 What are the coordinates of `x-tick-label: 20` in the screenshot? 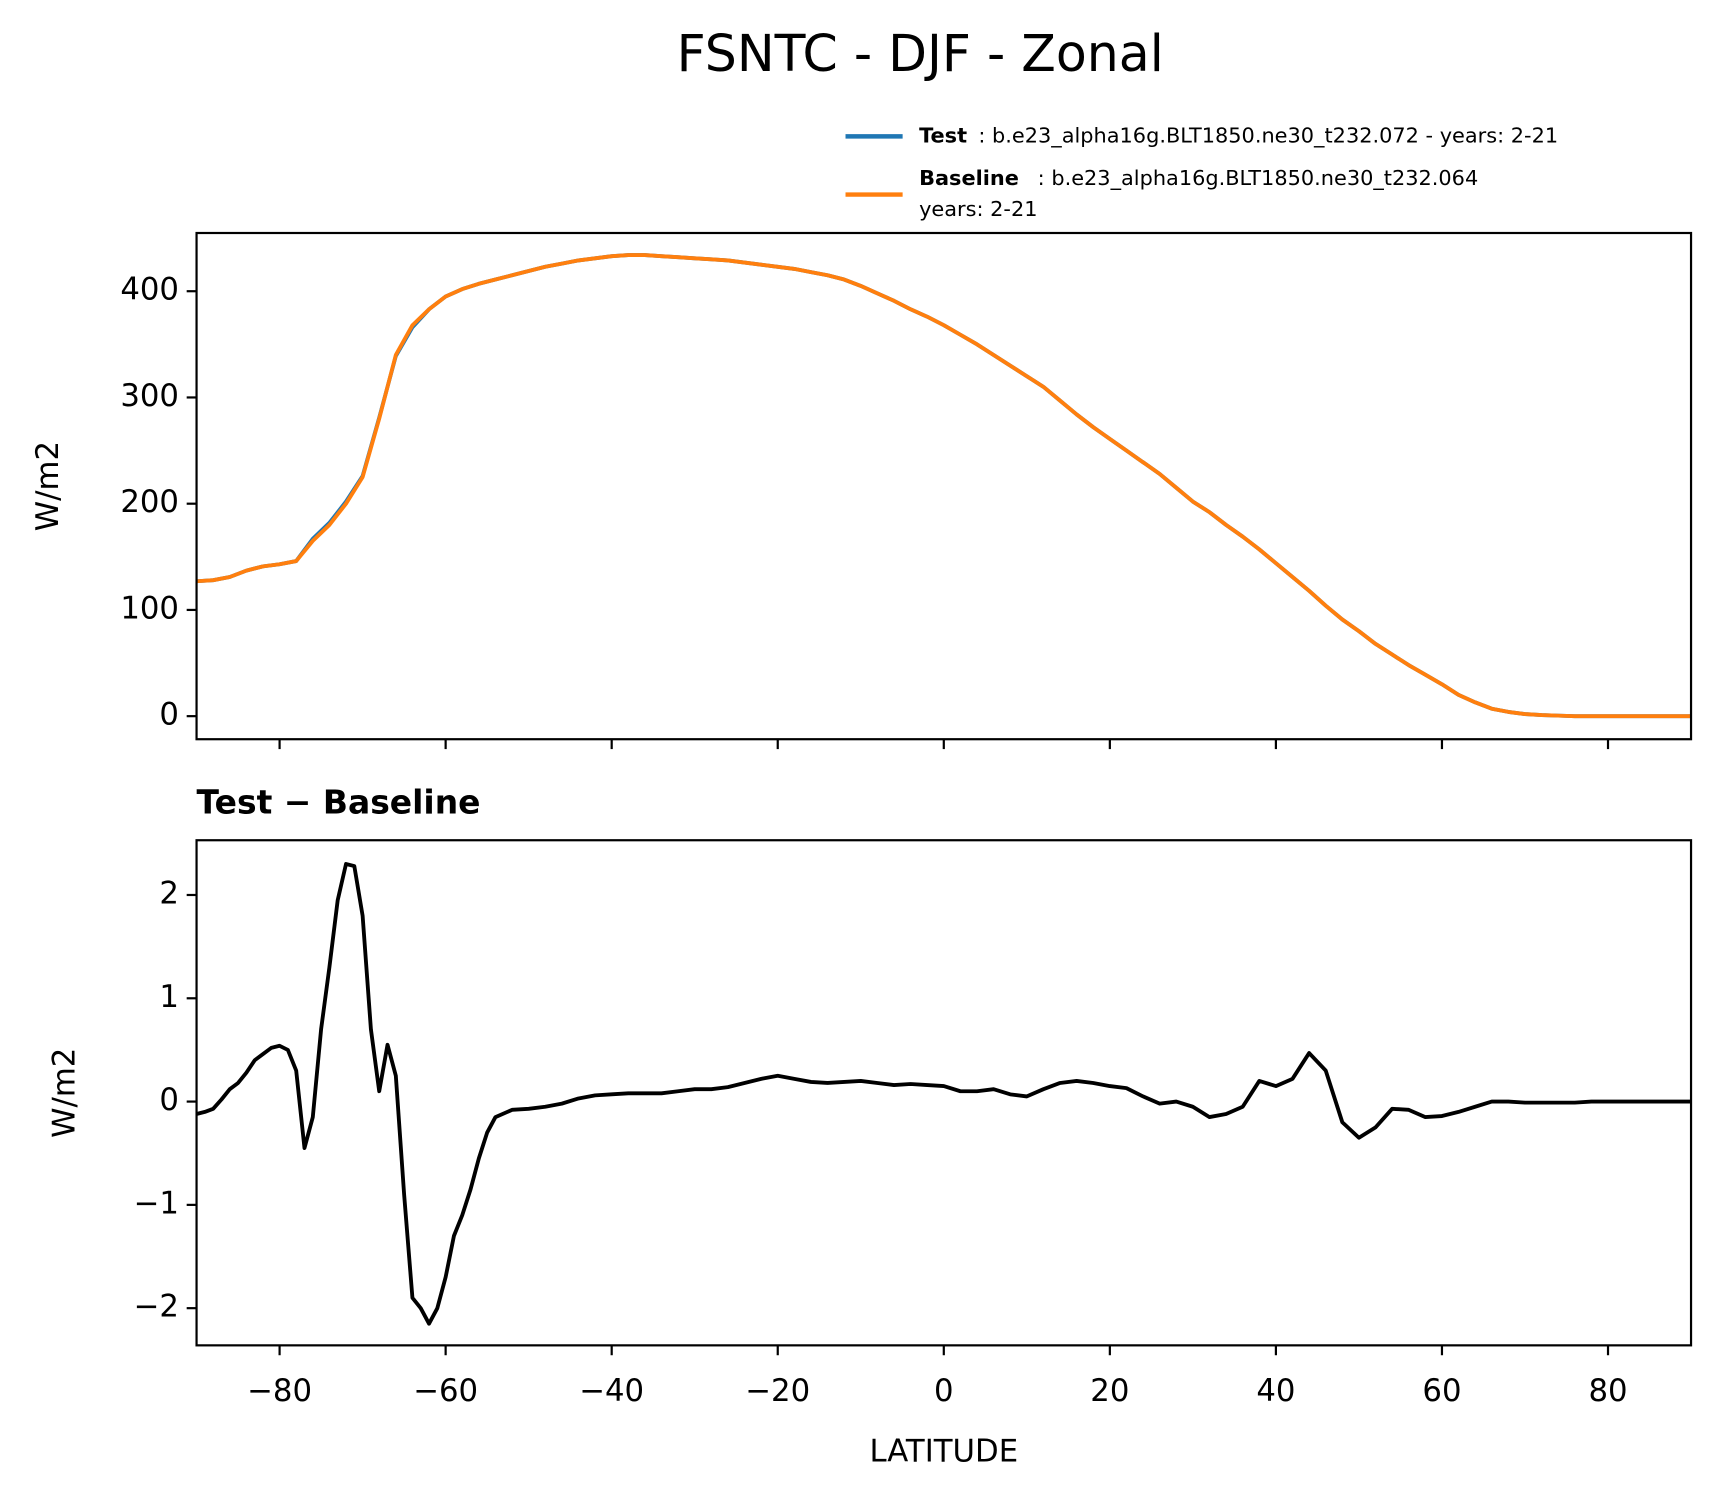 It's located at (1109, 1391).